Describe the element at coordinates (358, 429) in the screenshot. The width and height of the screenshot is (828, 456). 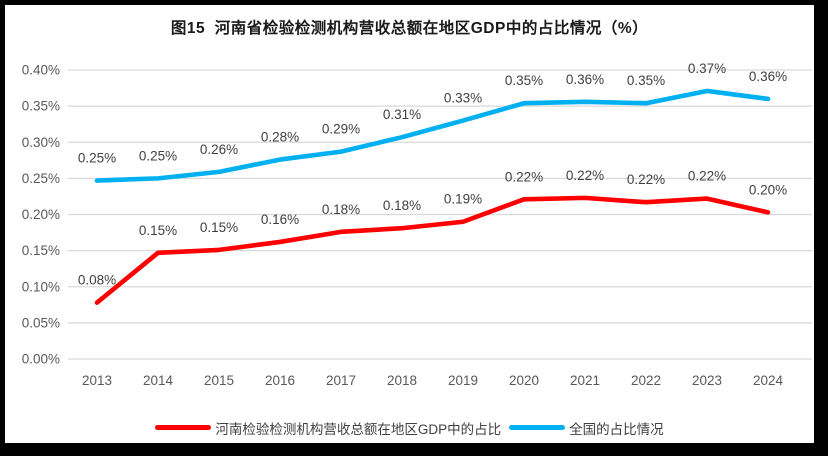
I see `legend-label-henan: 河南检验检测机构营收总额在地区GDP中的占比` at that location.